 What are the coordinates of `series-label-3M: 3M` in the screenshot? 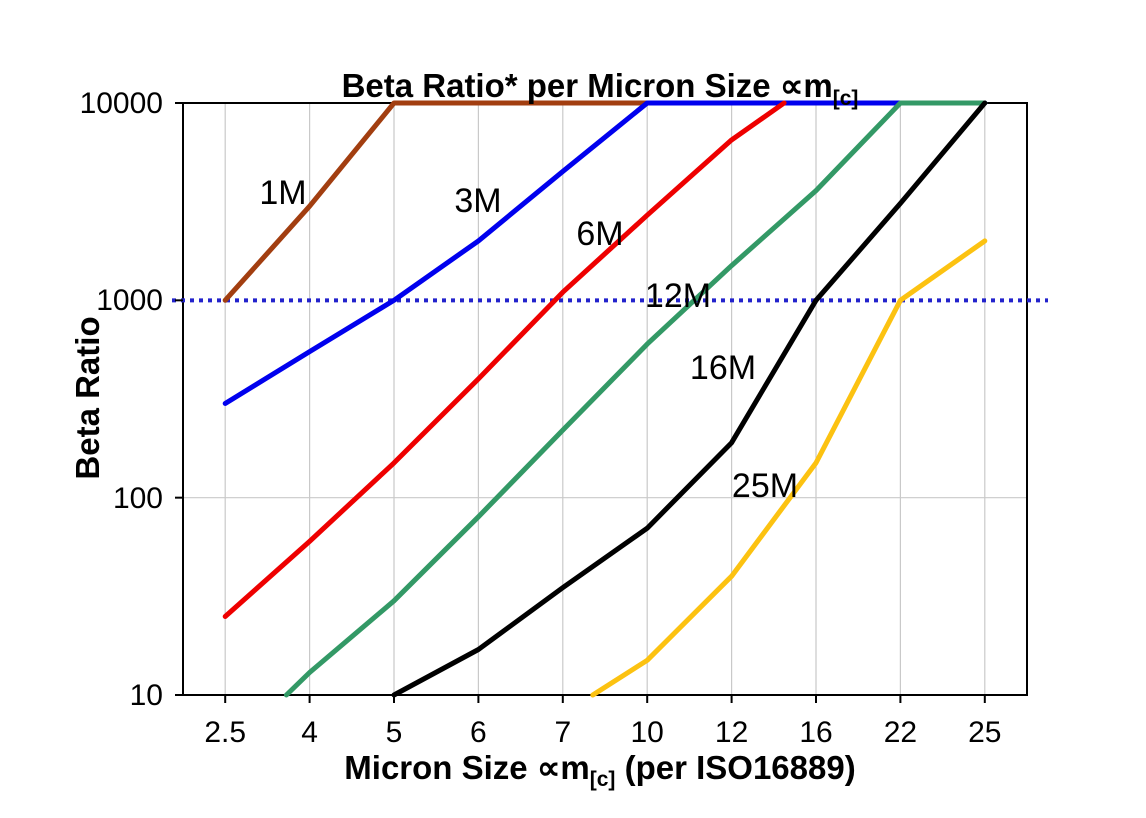 It's located at (477, 201).